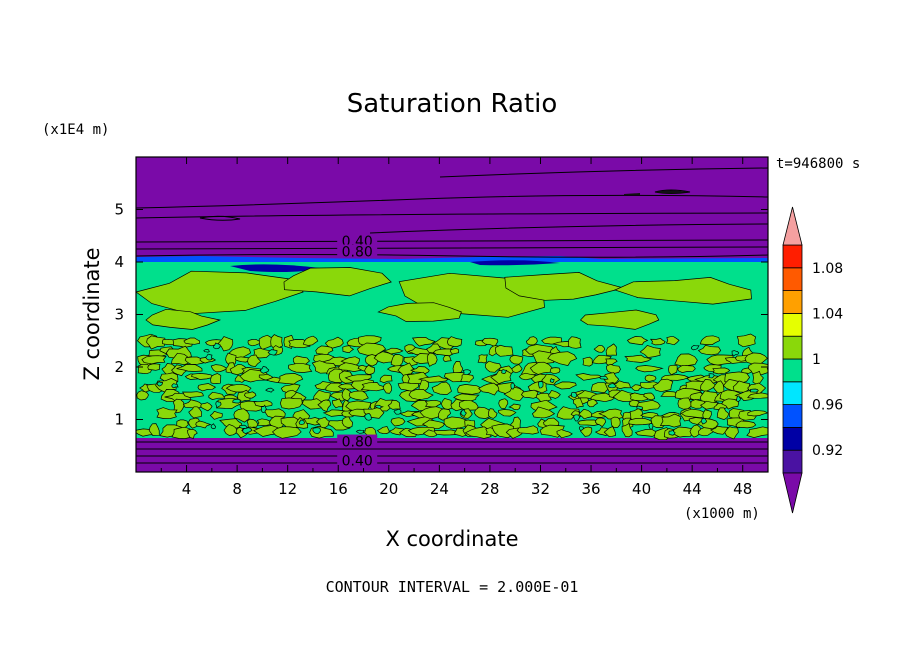 Image resolution: width=904 pixels, height=654 pixels. What do you see at coordinates (357, 441) in the screenshot?
I see `contour-label-bg` at bounding box center [357, 441].